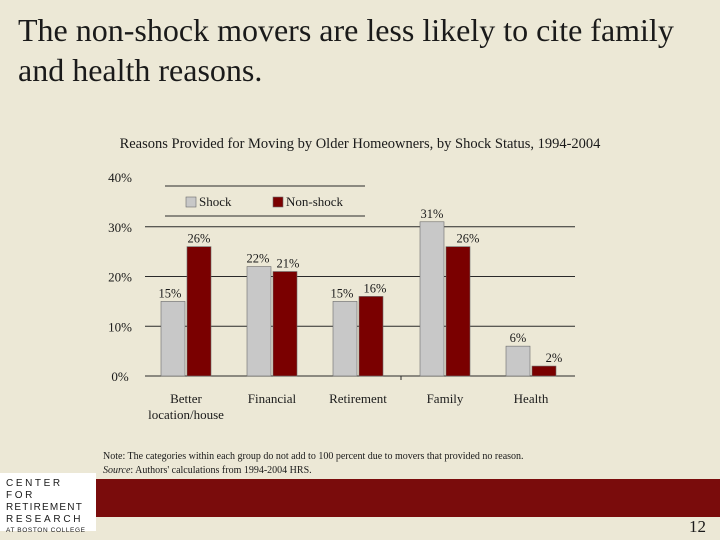  I want to click on y-tick-label-4: 40%, so click(120, 177).